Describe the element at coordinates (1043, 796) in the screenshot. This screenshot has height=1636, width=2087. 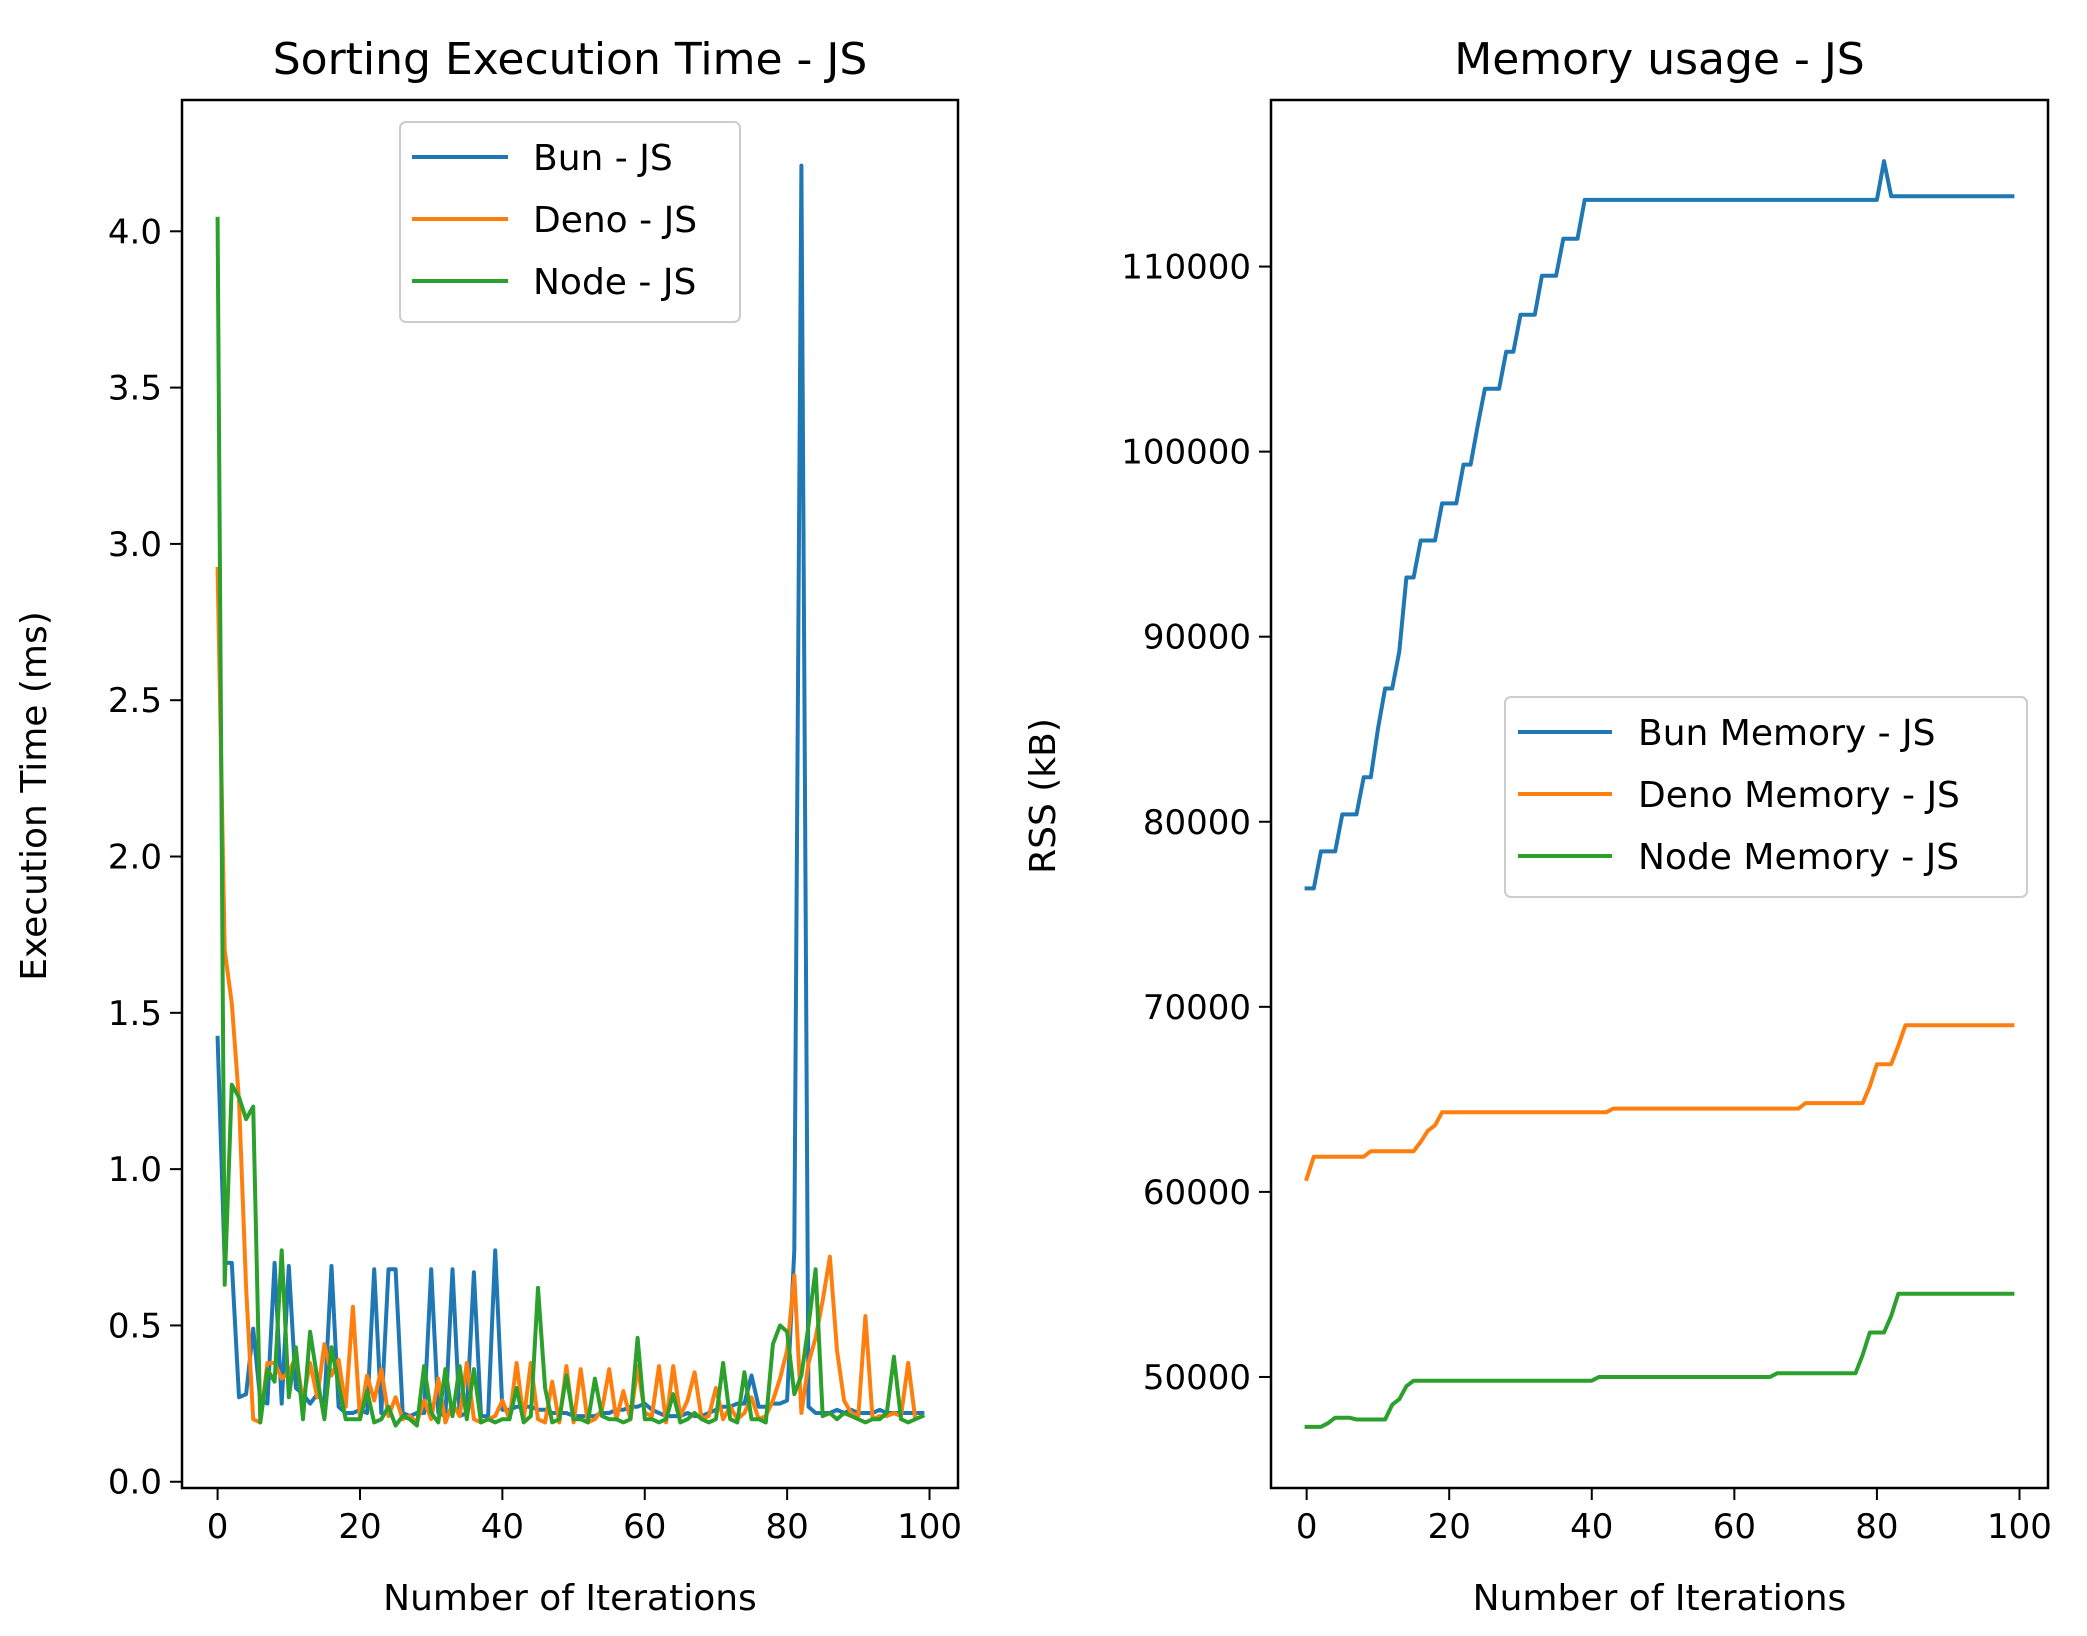
I see `y-axis-label: RSS (kB)` at that location.